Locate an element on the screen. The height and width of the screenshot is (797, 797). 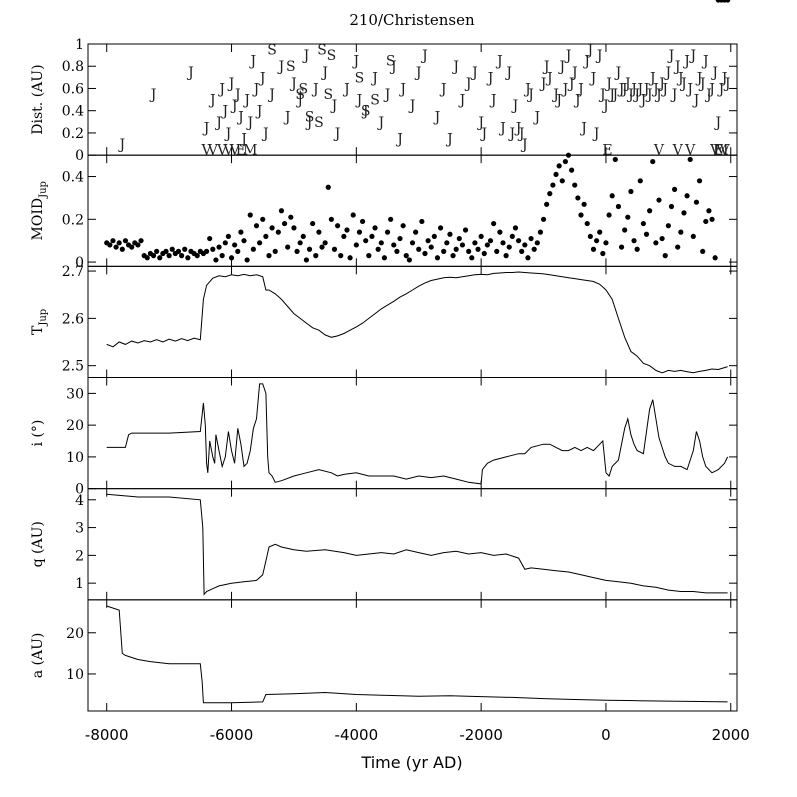
panel-a: 10 20 a (AU) is located at coordinates (384, 655).